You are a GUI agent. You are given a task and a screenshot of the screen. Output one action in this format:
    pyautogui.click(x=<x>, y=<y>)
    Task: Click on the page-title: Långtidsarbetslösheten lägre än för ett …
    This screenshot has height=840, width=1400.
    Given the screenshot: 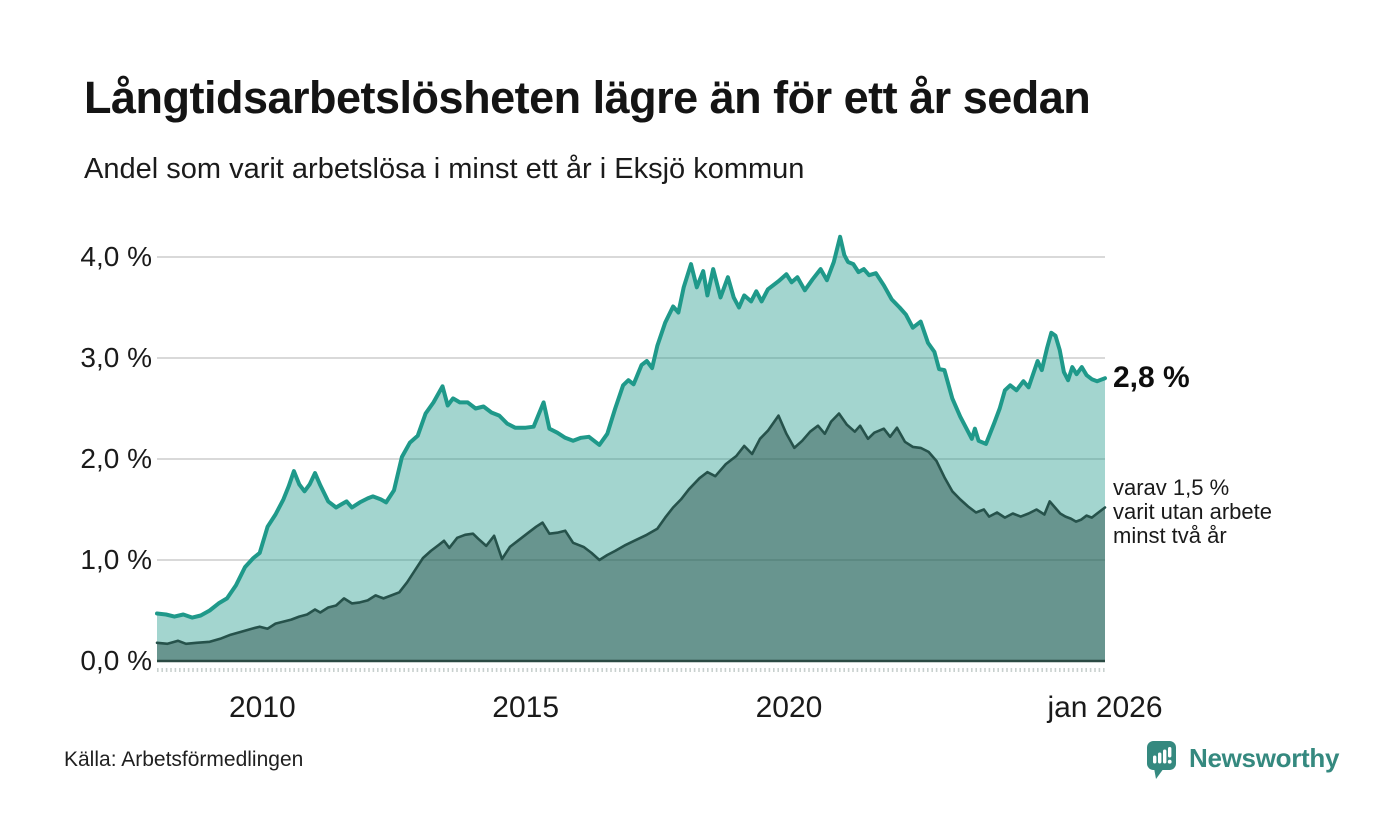 What is the action you would take?
    pyautogui.click(x=587, y=97)
    